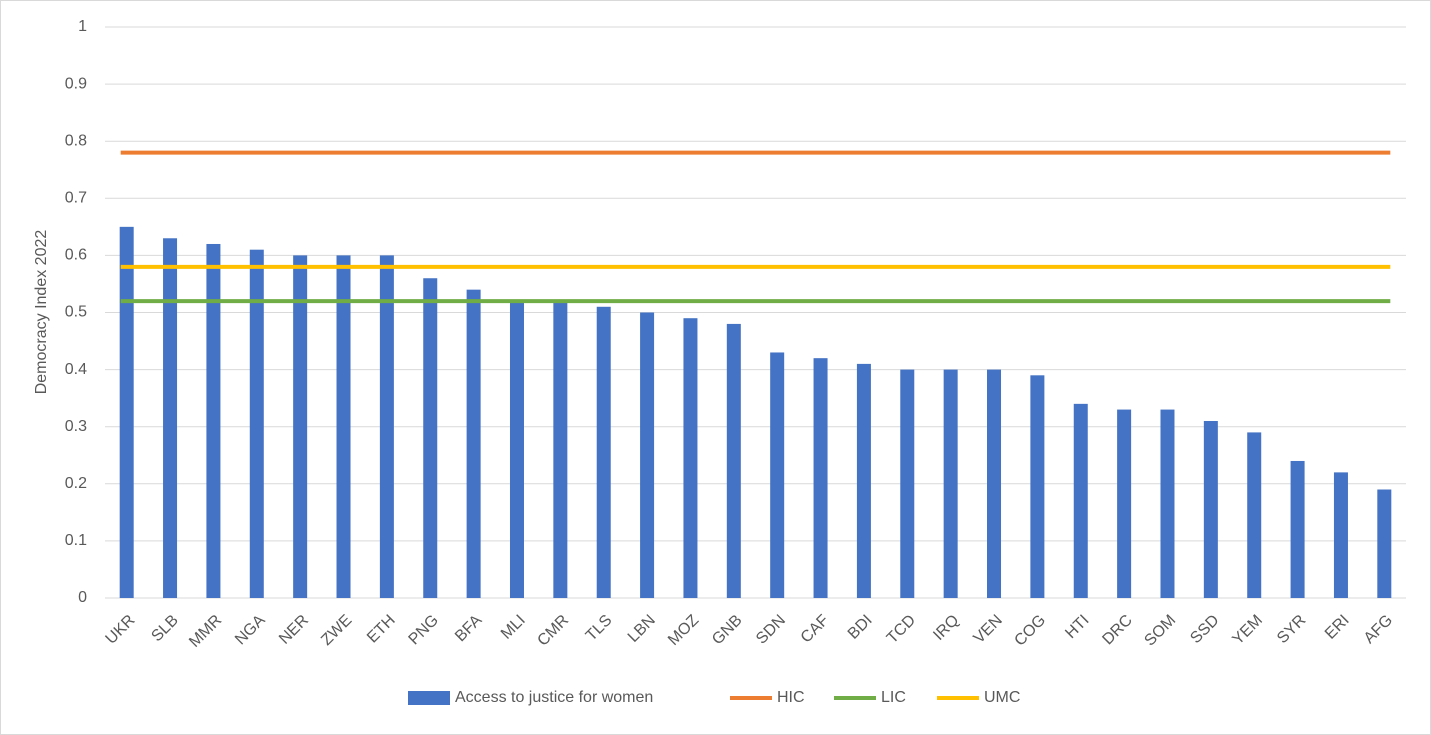  Describe the element at coordinates (1002, 697) in the screenshot. I see `legend-label: UMC` at that location.